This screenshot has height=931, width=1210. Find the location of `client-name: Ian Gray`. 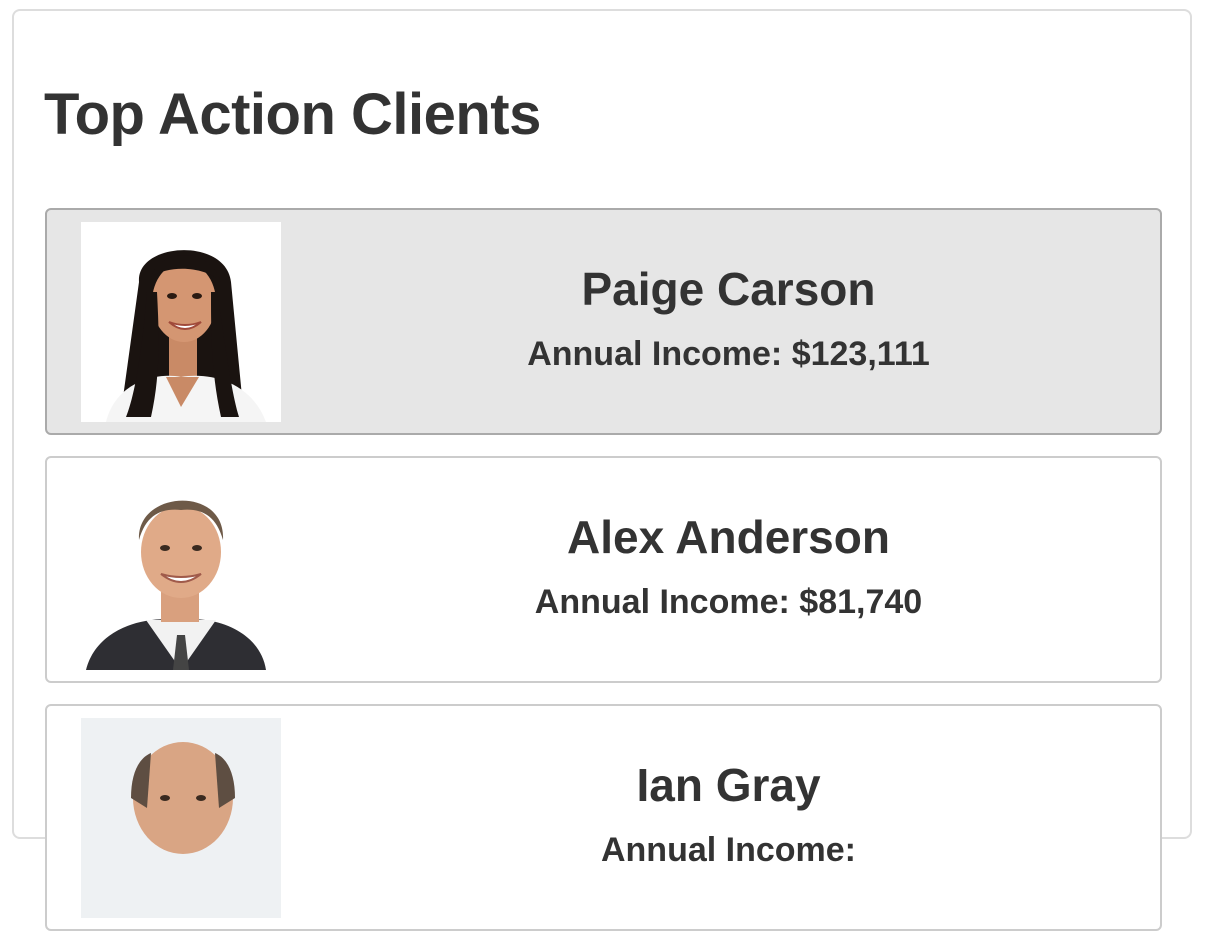

client-name: Ian Gray is located at coordinates (728, 785).